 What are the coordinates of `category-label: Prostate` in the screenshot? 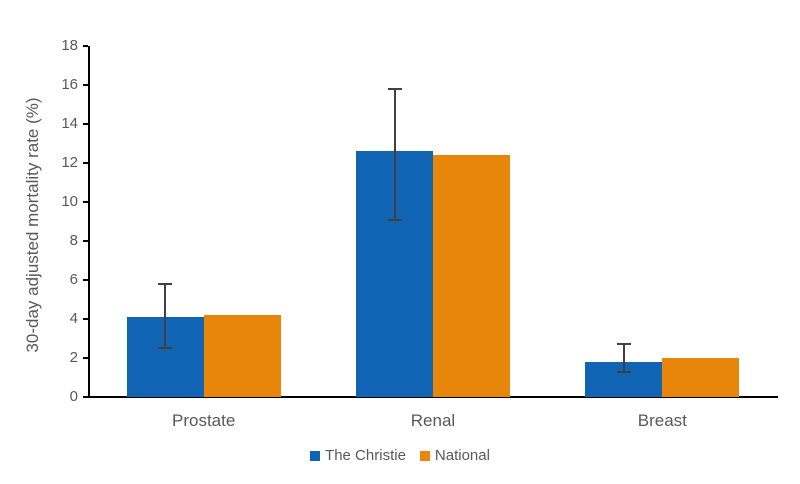 It's located at (204, 420).